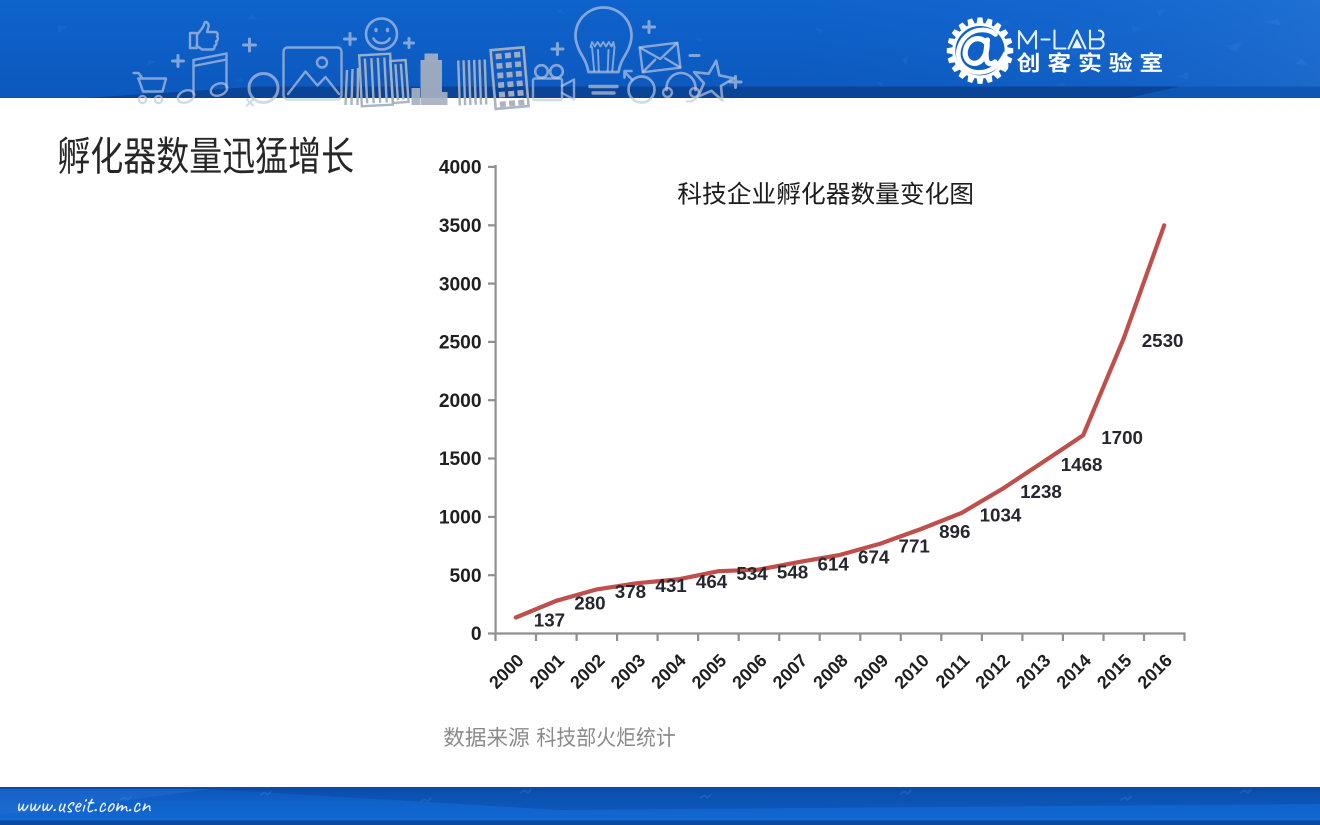  What do you see at coordinates (589, 603) in the screenshot?
I see `svg-text: 280` at bounding box center [589, 603].